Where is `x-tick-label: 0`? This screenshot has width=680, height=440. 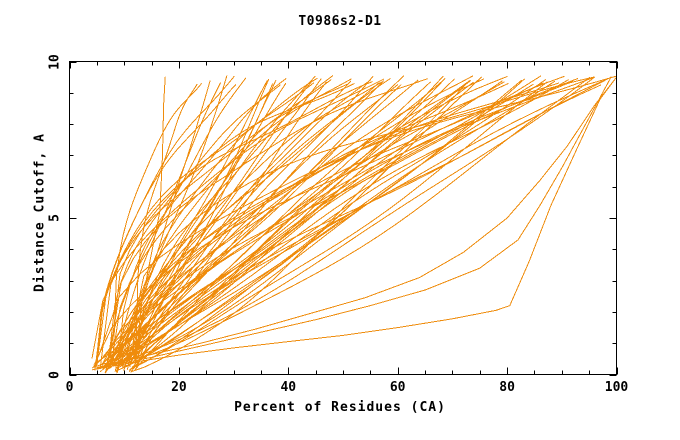 x-tick-label: 0 is located at coordinates (69, 387).